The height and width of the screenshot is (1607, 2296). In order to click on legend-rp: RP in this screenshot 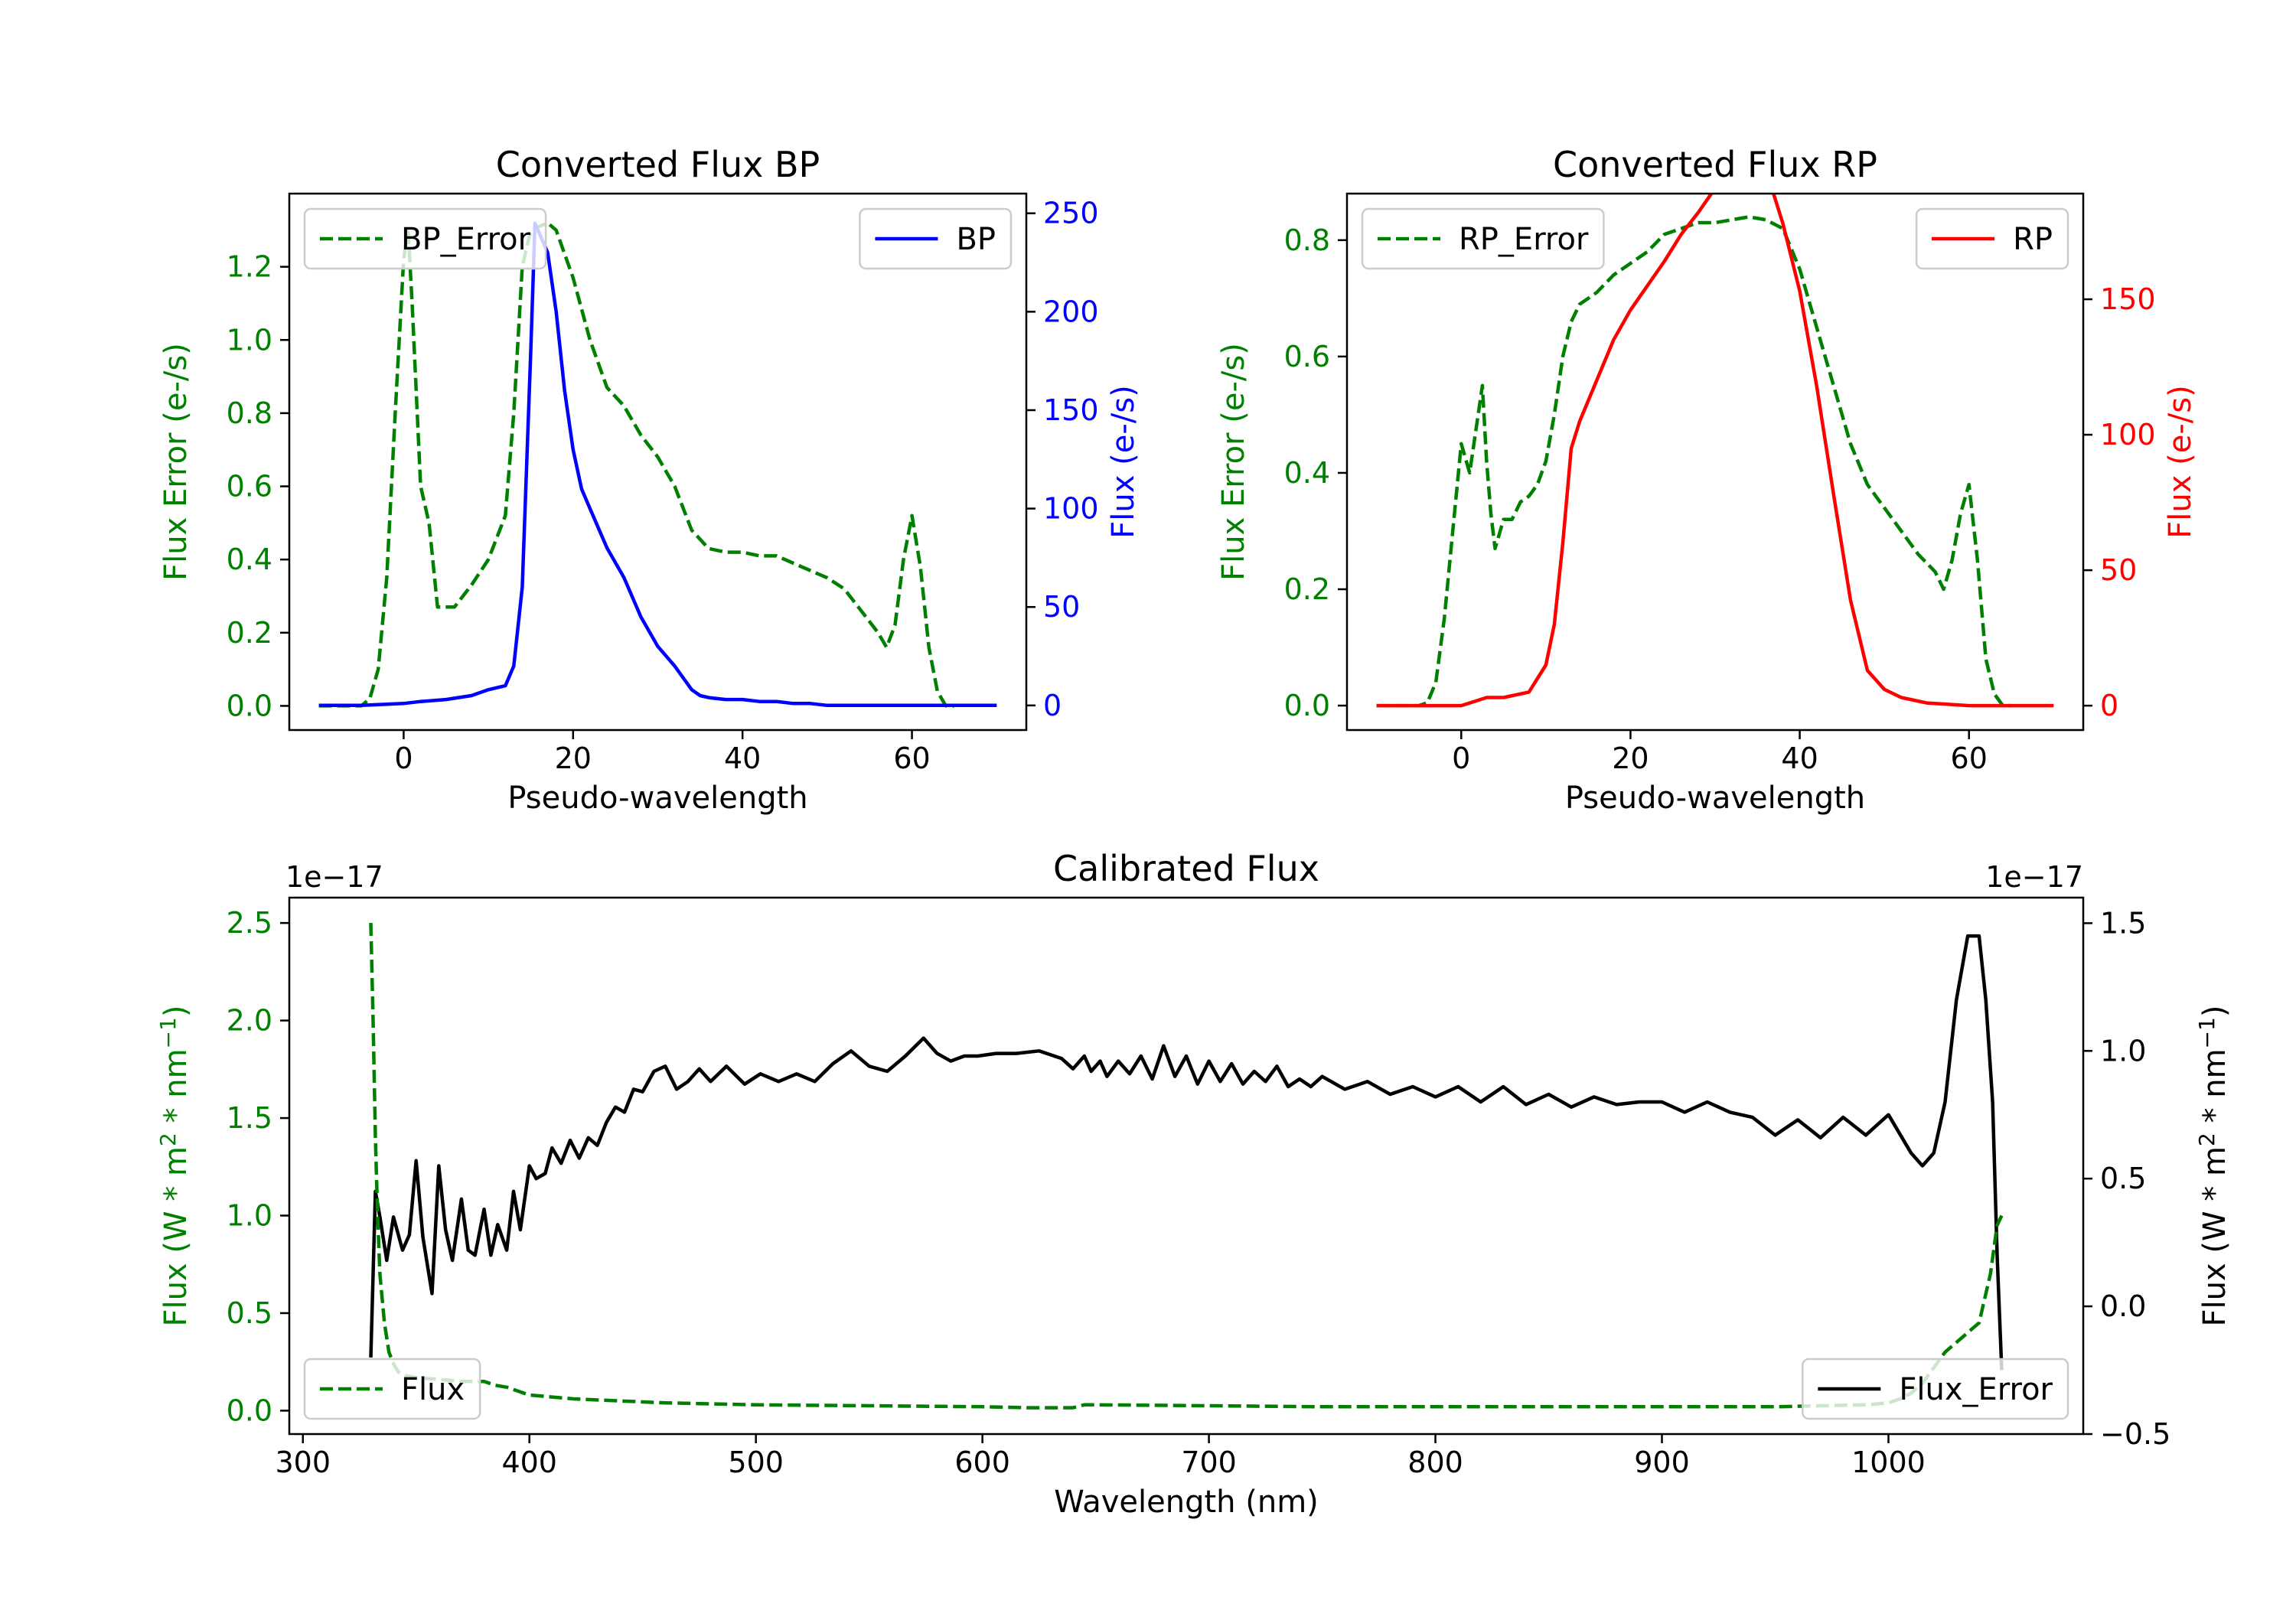, I will do `click(1992, 239)`.